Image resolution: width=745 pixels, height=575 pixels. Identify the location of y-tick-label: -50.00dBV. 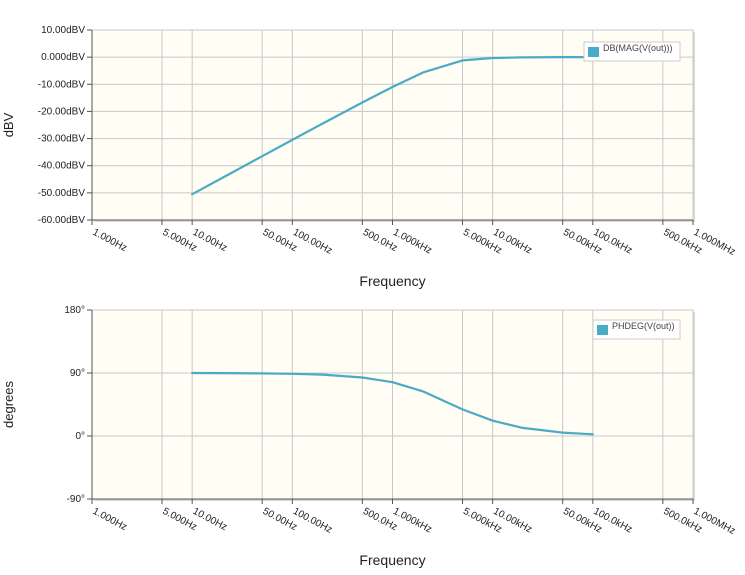
(62, 193).